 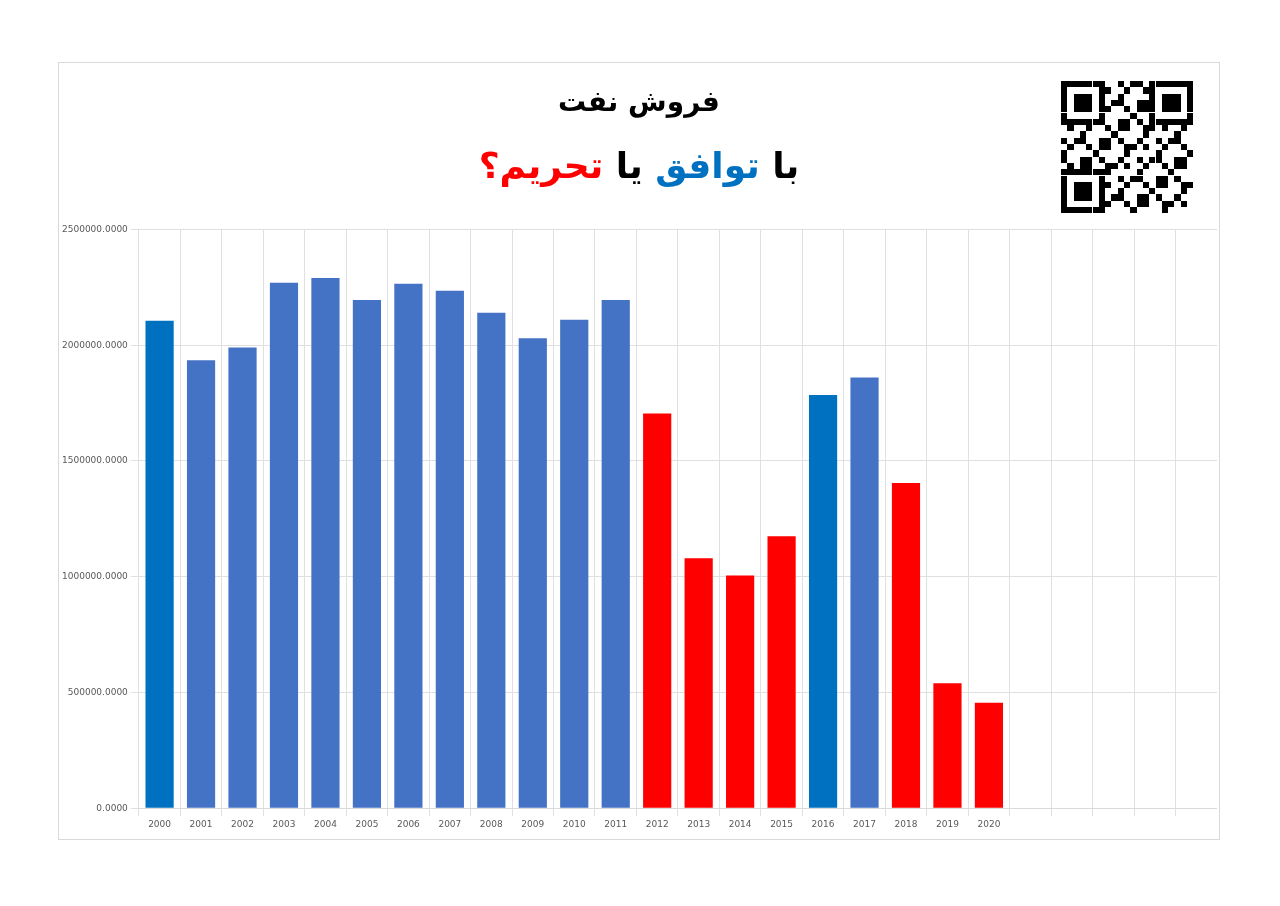 What do you see at coordinates (284, 823) in the screenshot?
I see `x-tick-label: 2003` at bounding box center [284, 823].